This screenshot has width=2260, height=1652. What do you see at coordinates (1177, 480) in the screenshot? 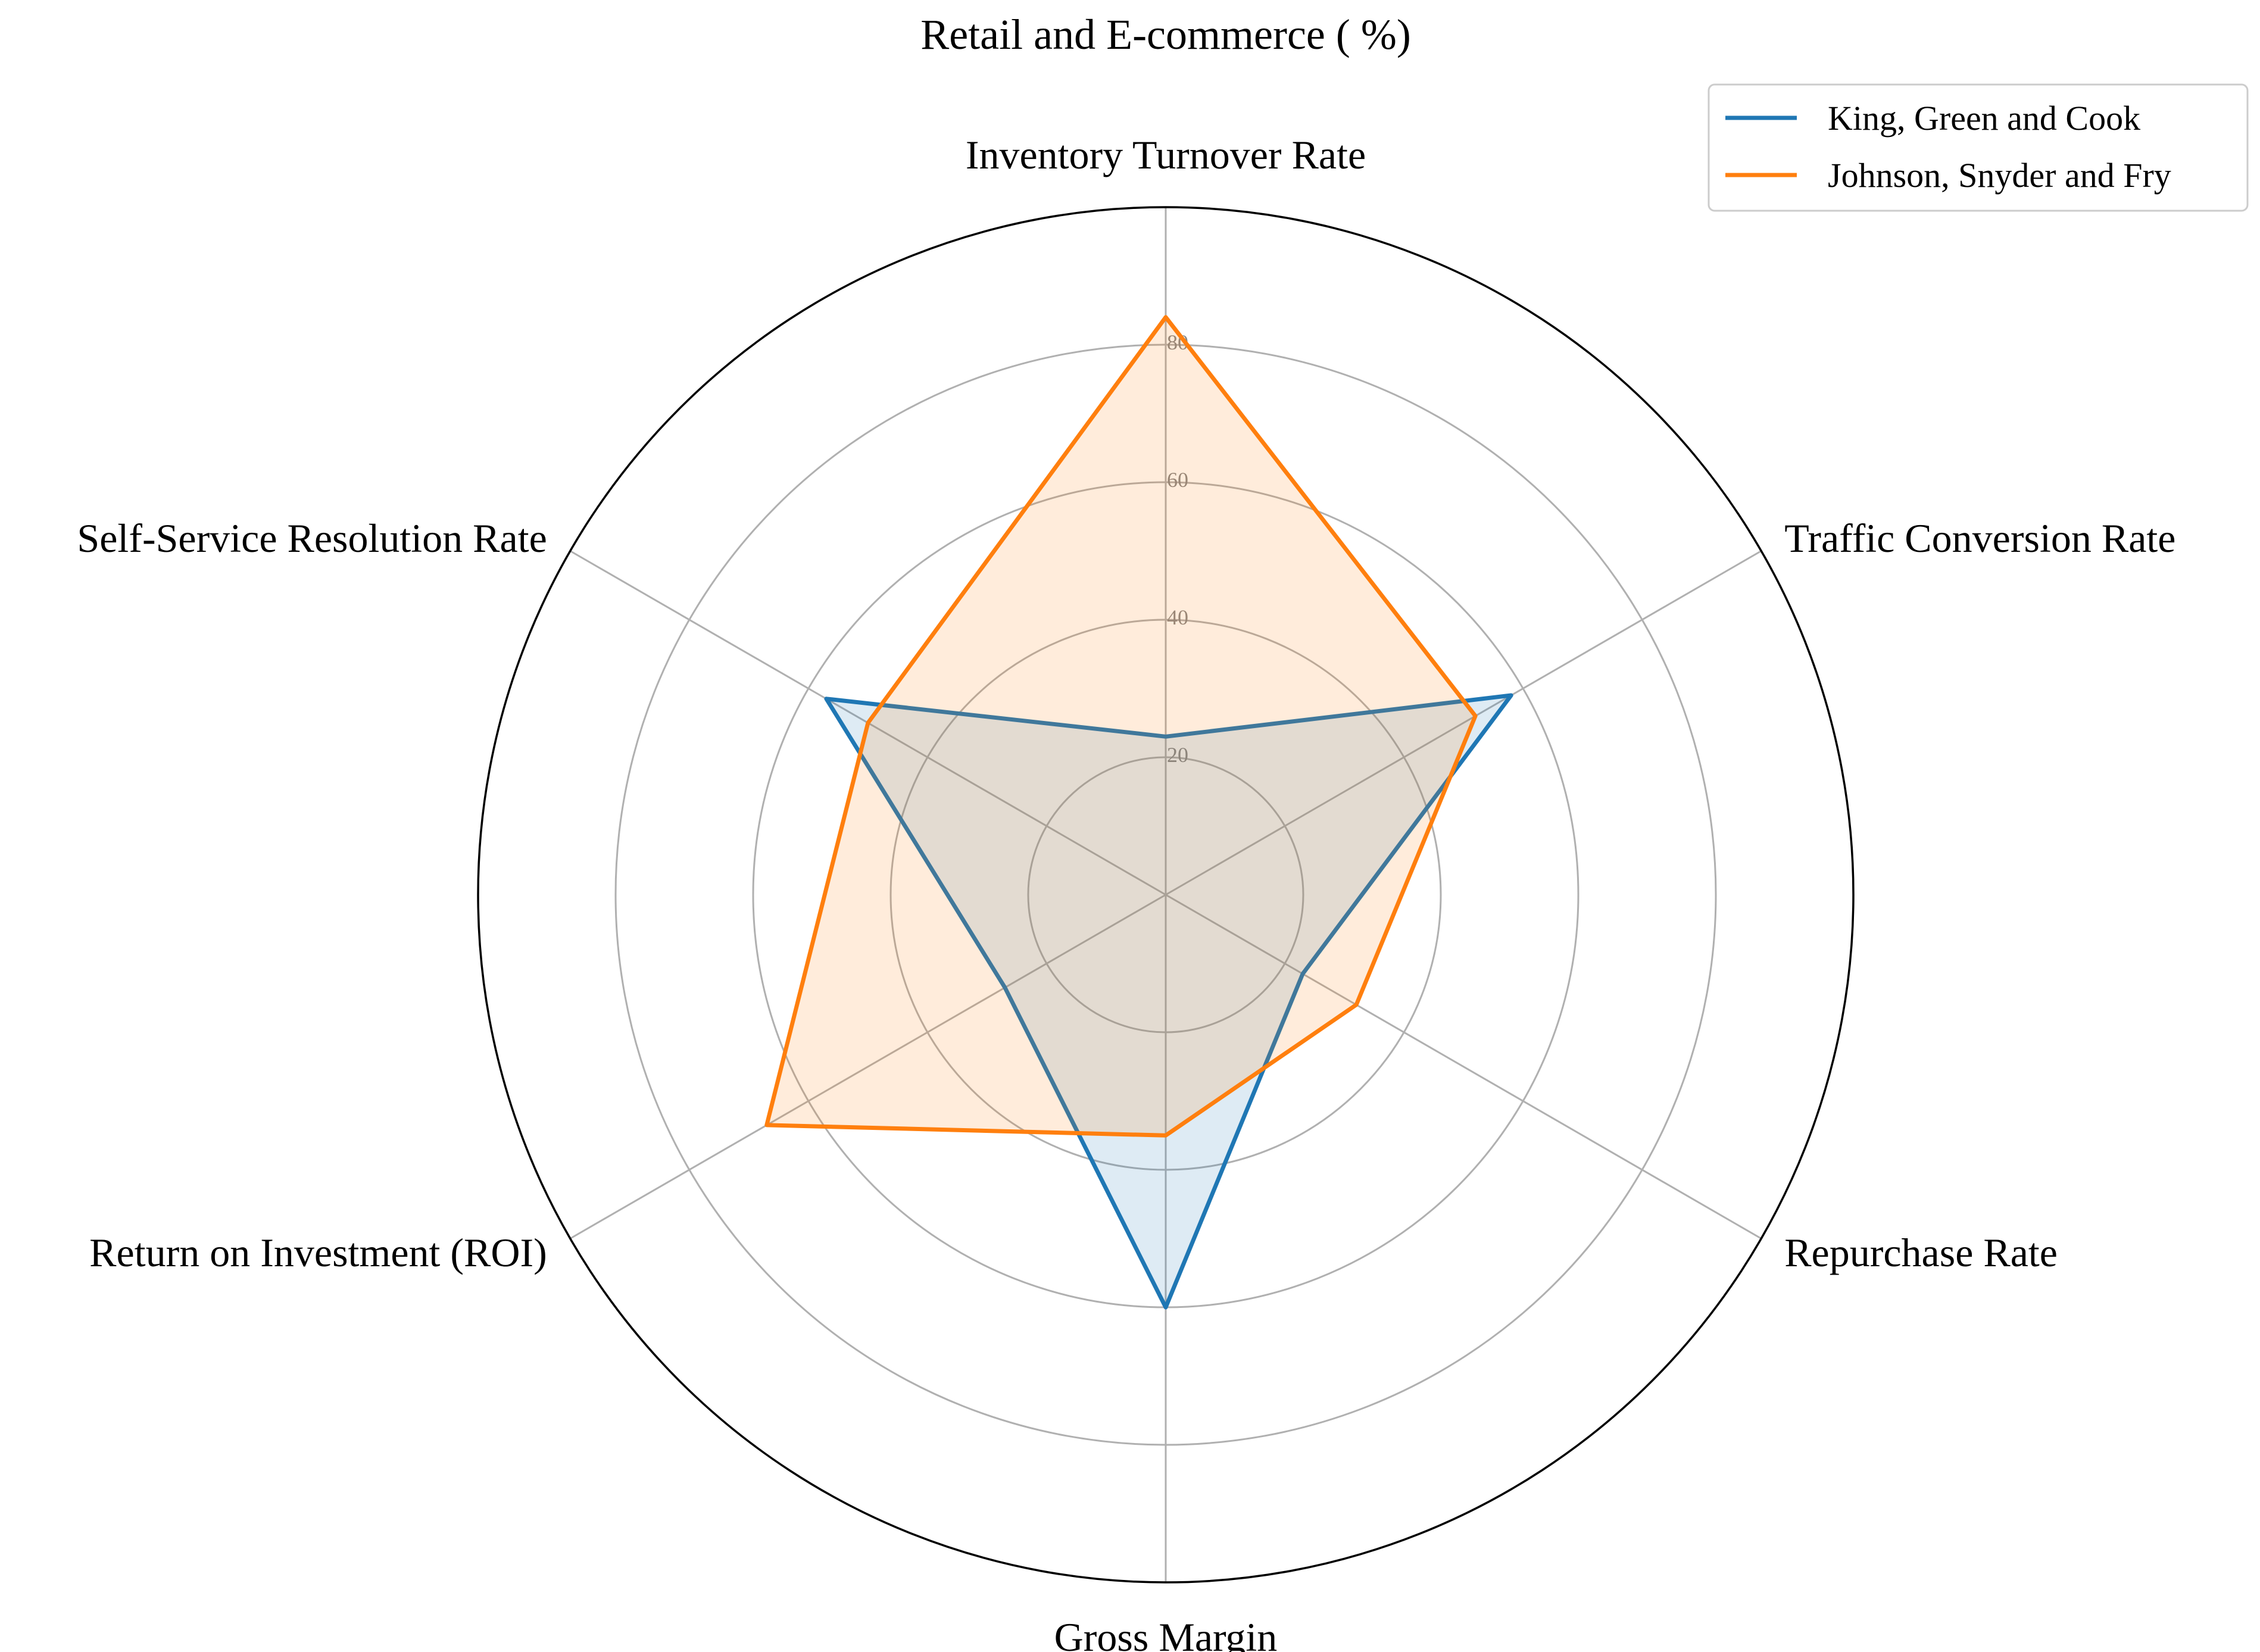
I see `tick-label-60: 60` at bounding box center [1177, 480].